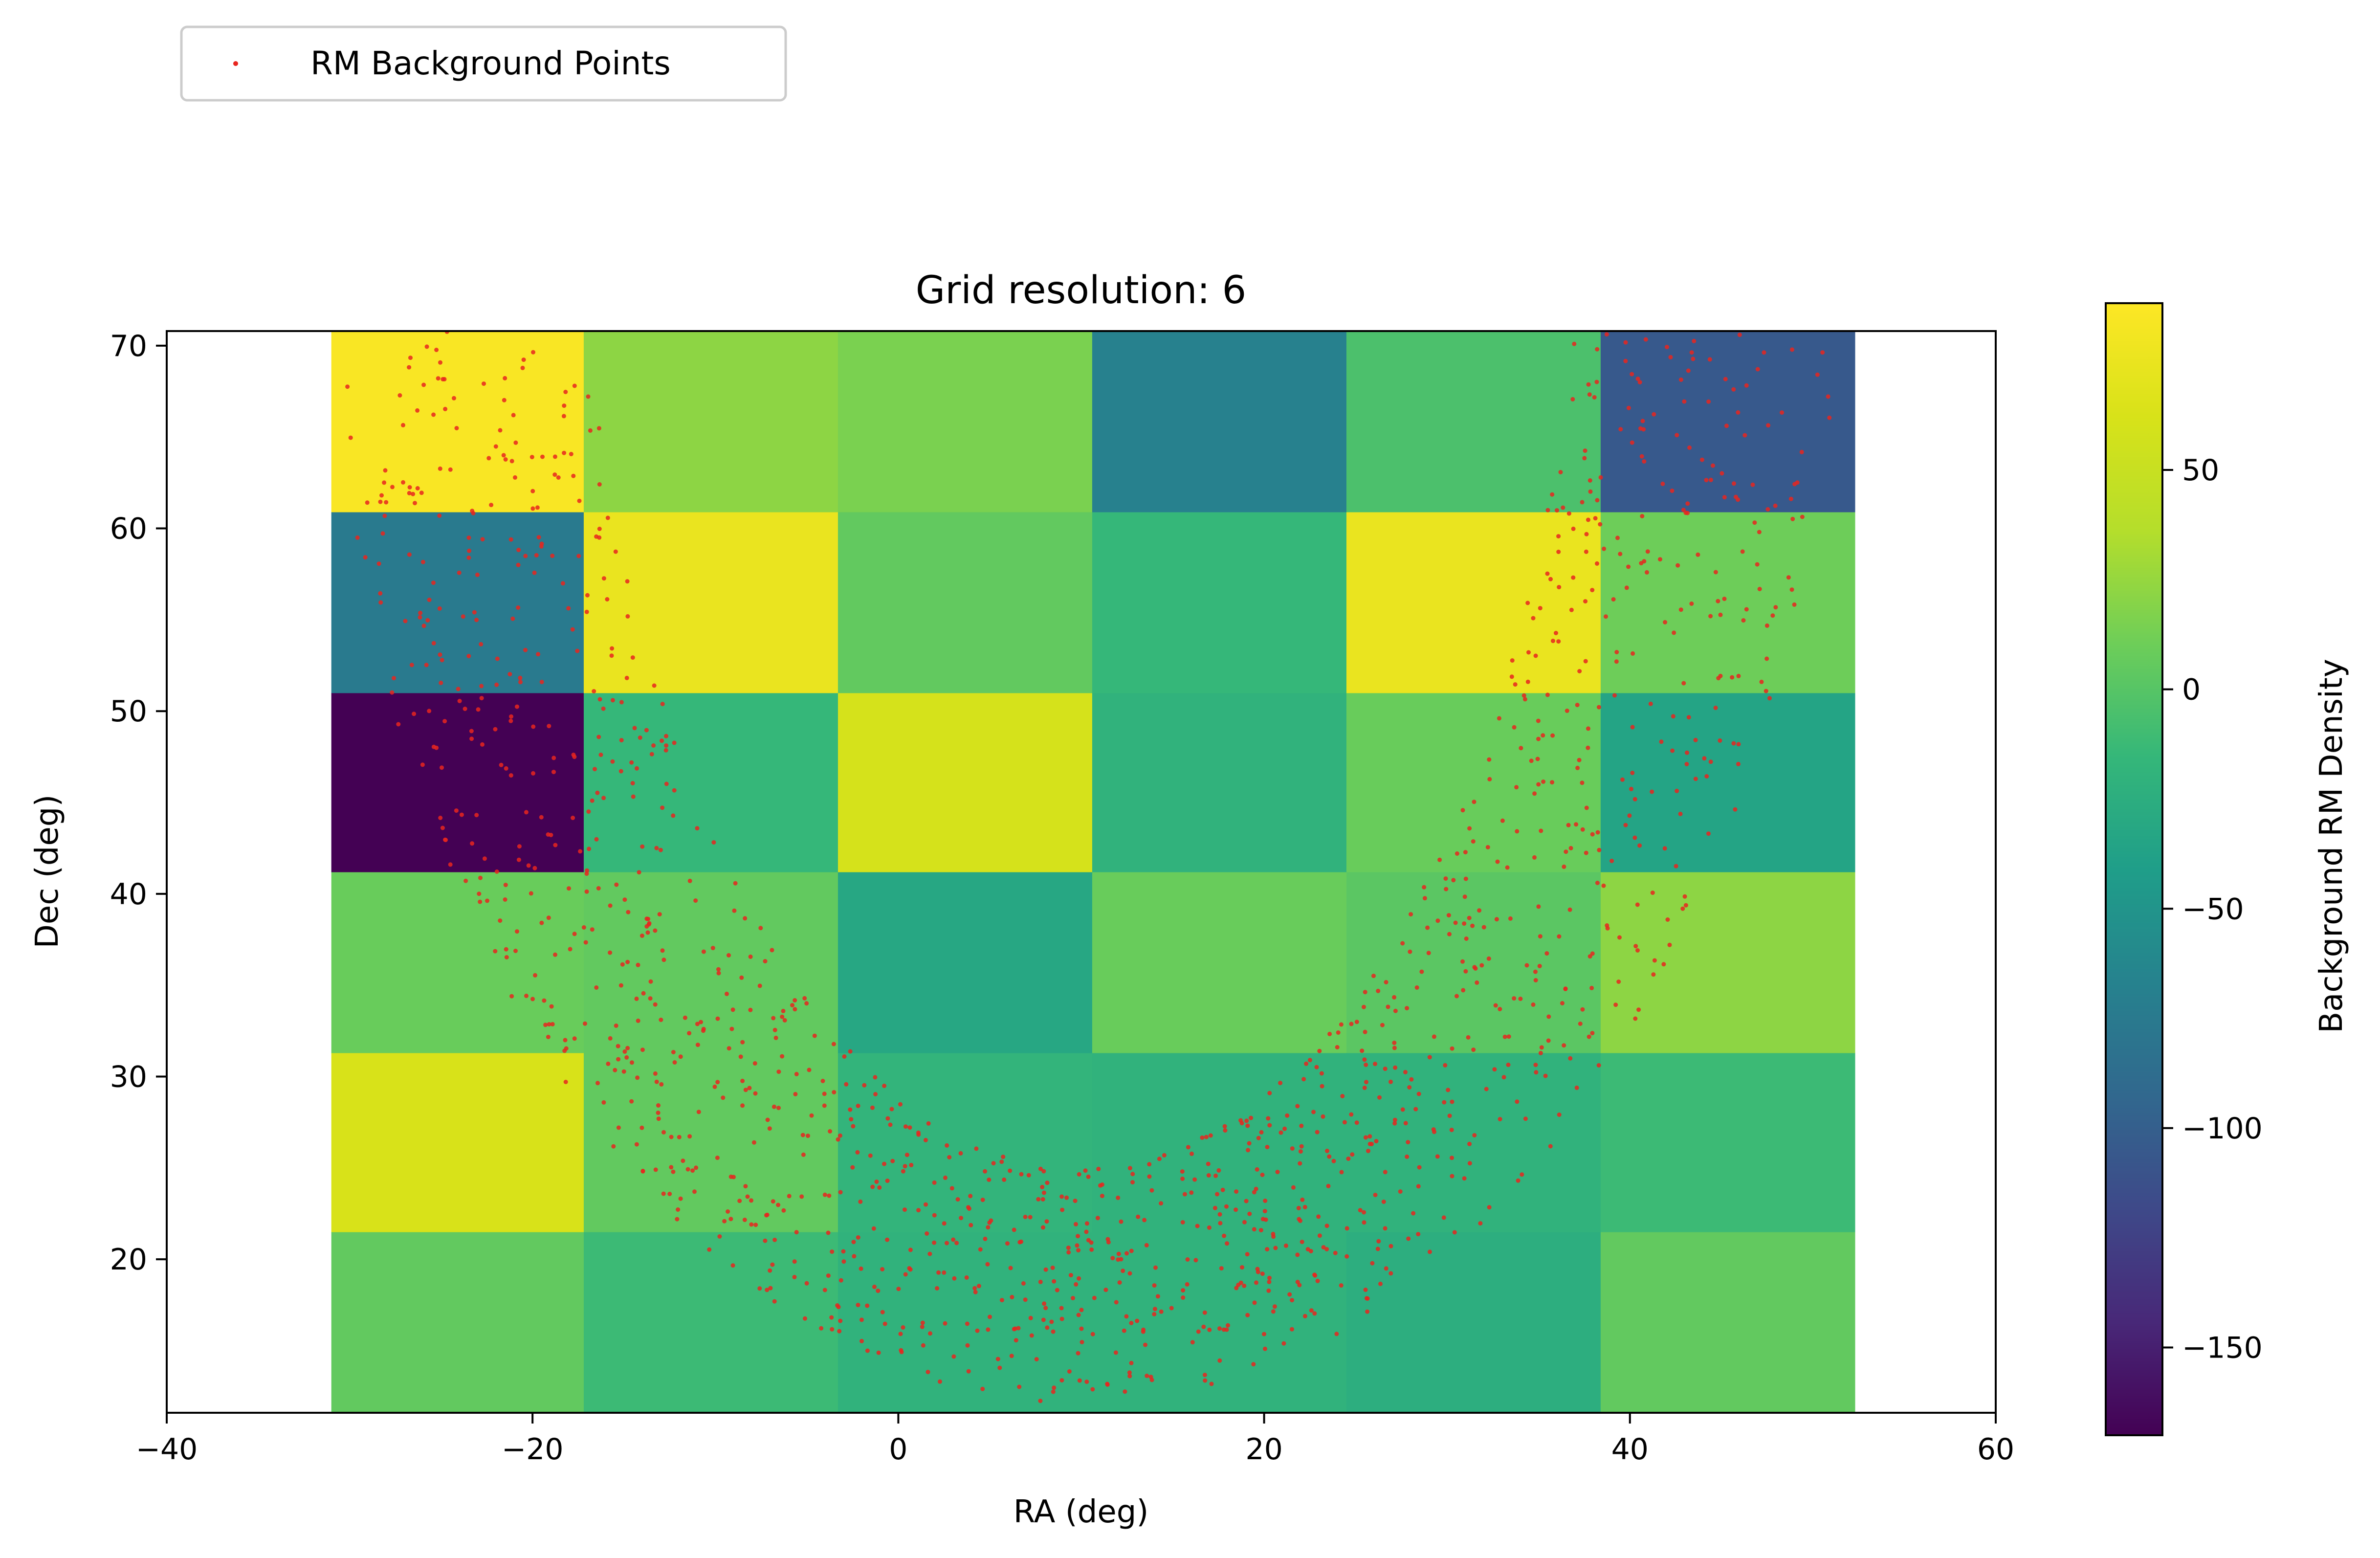  I want to click on heatmap-cell, so click(1219, 962).